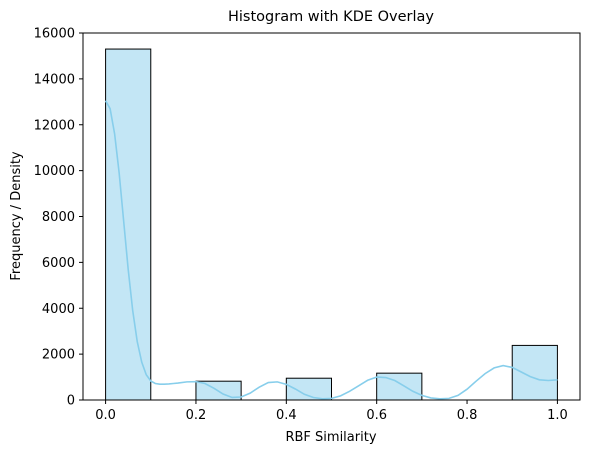 The image size is (589, 458). Describe the element at coordinates (58, 355) in the screenshot. I see `y-tick-label: 2000` at that location.